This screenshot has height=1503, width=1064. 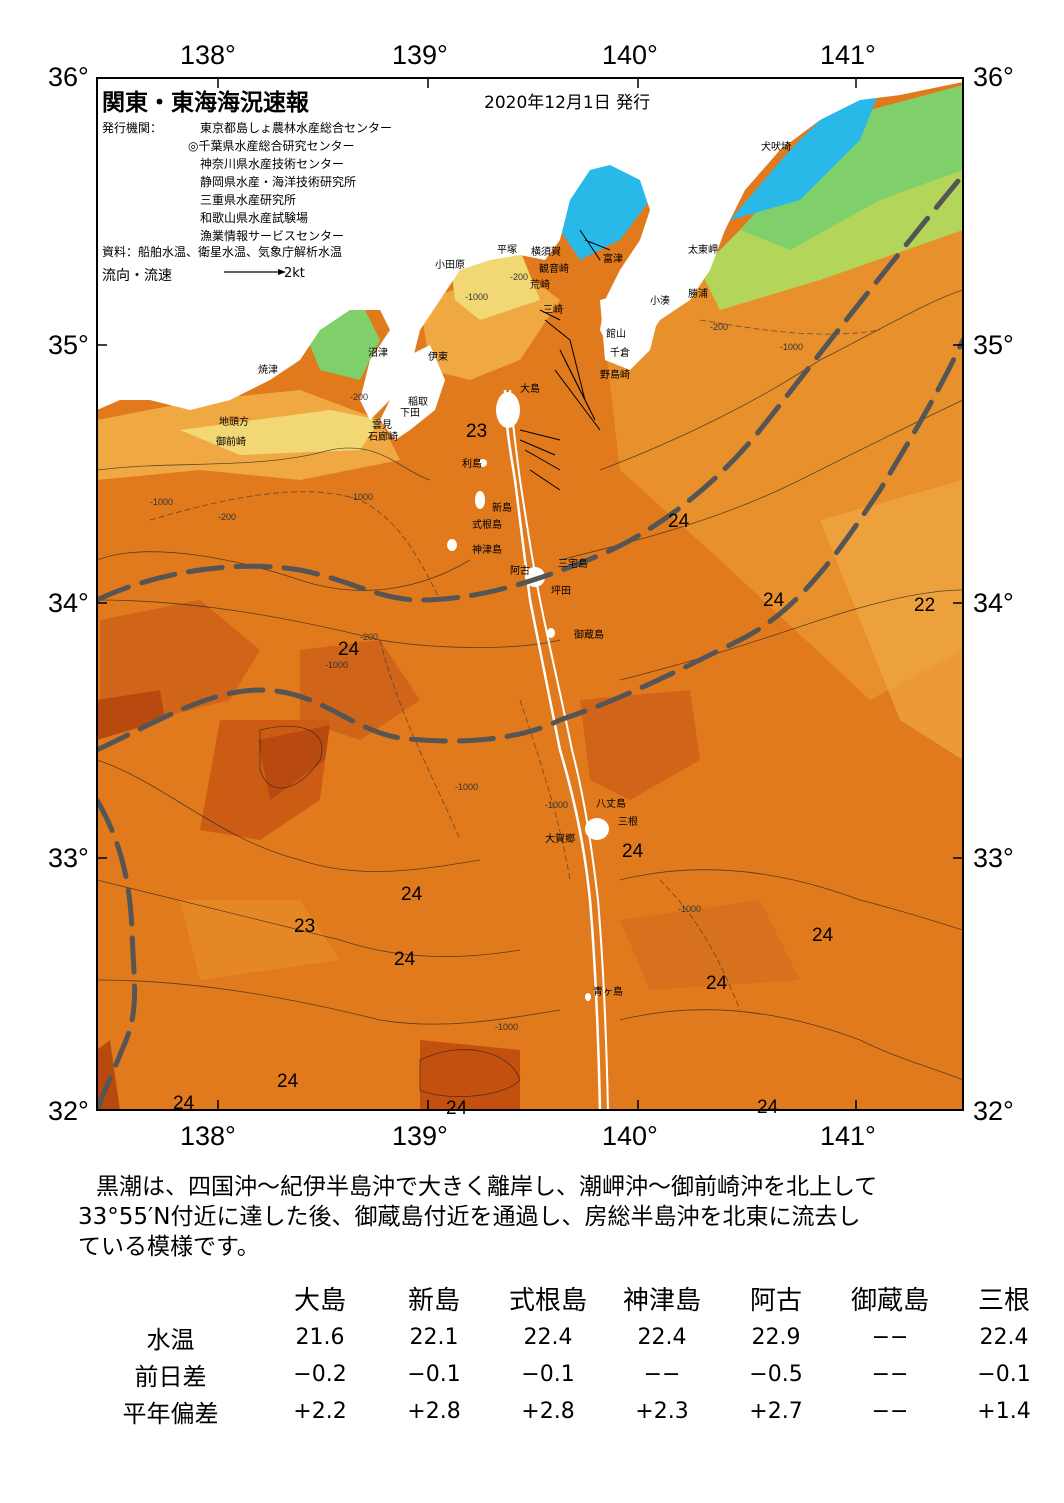 I want to click on temp-label: 22, so click(x=924, y=605).